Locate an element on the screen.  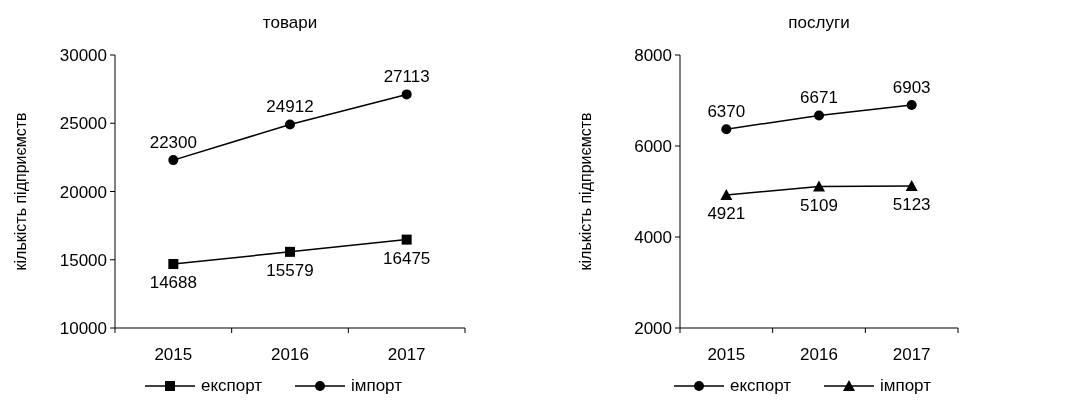
y-tick-label: 30000 is located at coordinates (83, 55).